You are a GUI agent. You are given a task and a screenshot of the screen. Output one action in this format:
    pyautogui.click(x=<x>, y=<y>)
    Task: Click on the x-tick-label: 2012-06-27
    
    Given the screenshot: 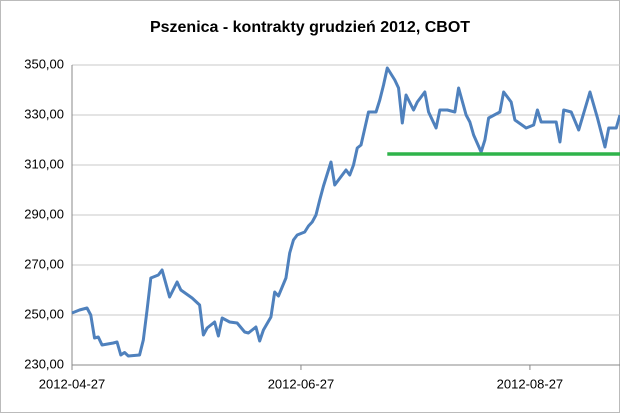 What is the action you would take?
    pyautogui.click(x=301, y=383)
    